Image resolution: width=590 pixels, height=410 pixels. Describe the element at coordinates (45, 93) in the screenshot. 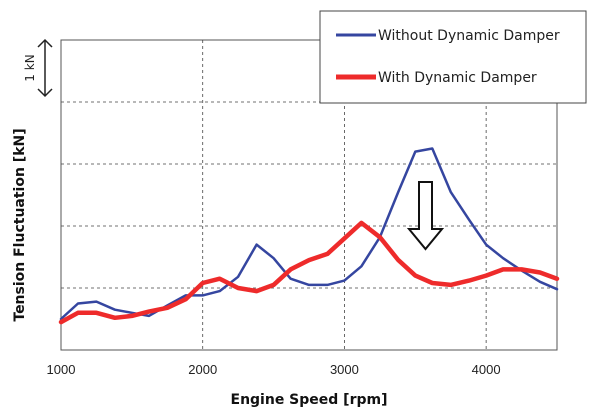

I see `scale-arrow-down-icon` at that location.